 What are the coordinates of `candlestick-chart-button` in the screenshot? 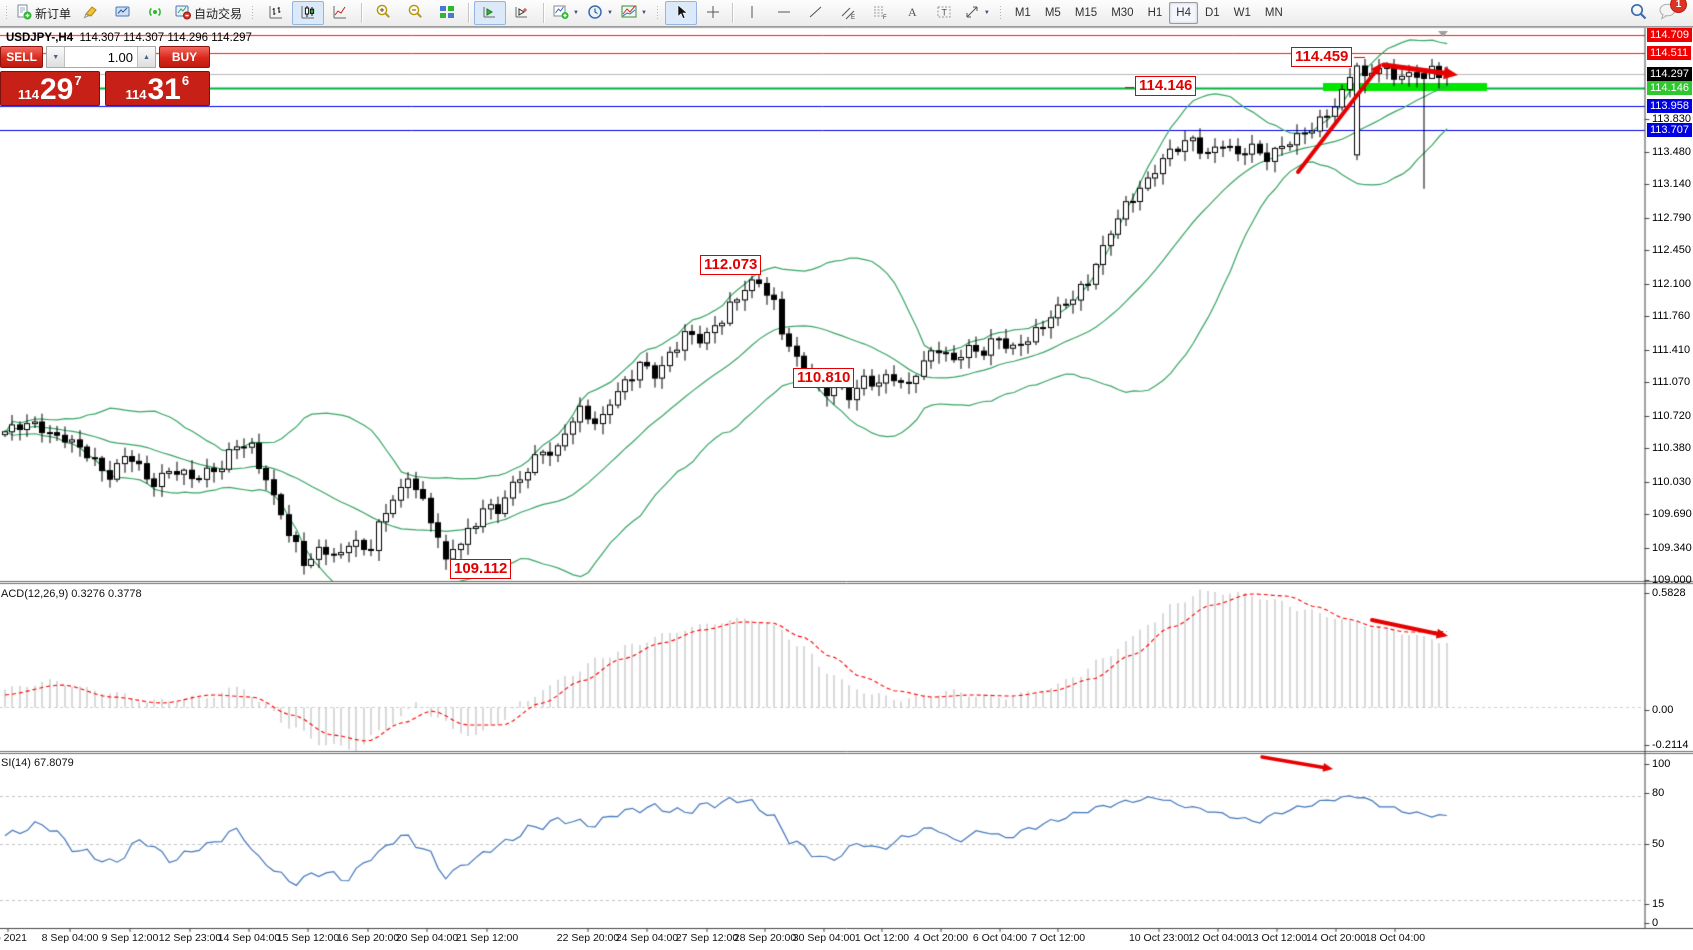 It's located at (308, 13).